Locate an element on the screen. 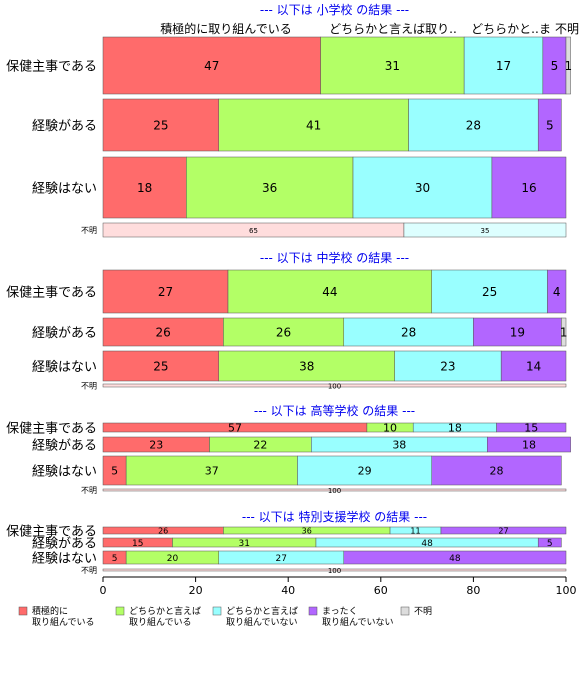  tick-label: 60 is located at coordinates (381, 590).